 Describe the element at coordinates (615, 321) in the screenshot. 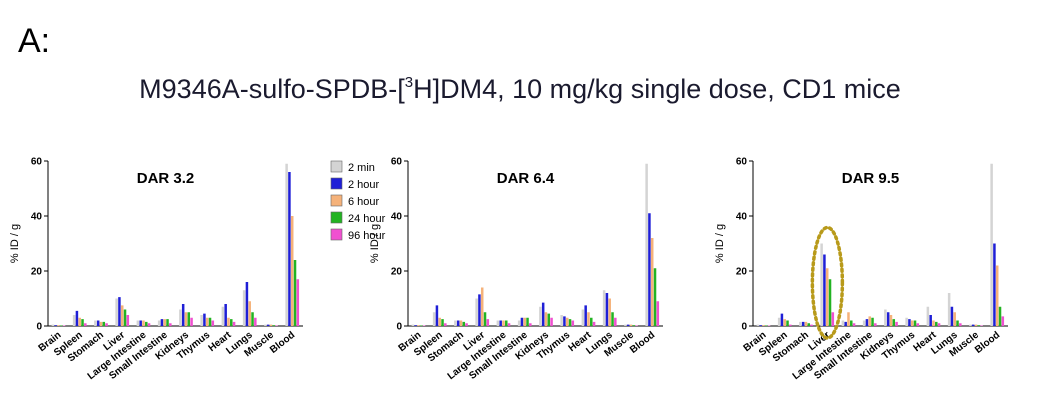

I see `bar-96-hour-lungs` at that location.